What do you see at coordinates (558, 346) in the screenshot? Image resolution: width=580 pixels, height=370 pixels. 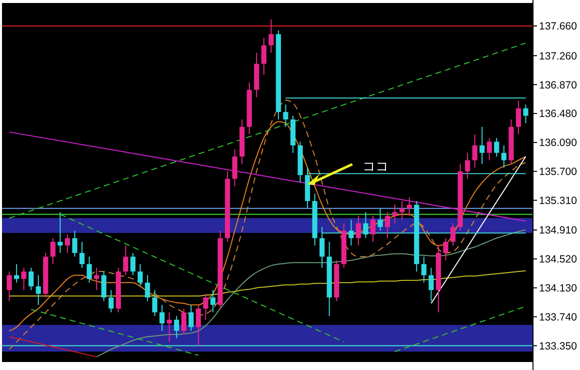 I see `y-tick-label: 133.350` at bounding box center [558, 346].